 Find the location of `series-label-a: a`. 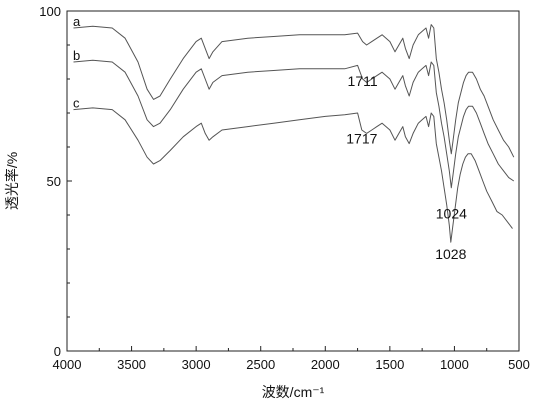

series-label-a: a is located at coordinates (77, 21).